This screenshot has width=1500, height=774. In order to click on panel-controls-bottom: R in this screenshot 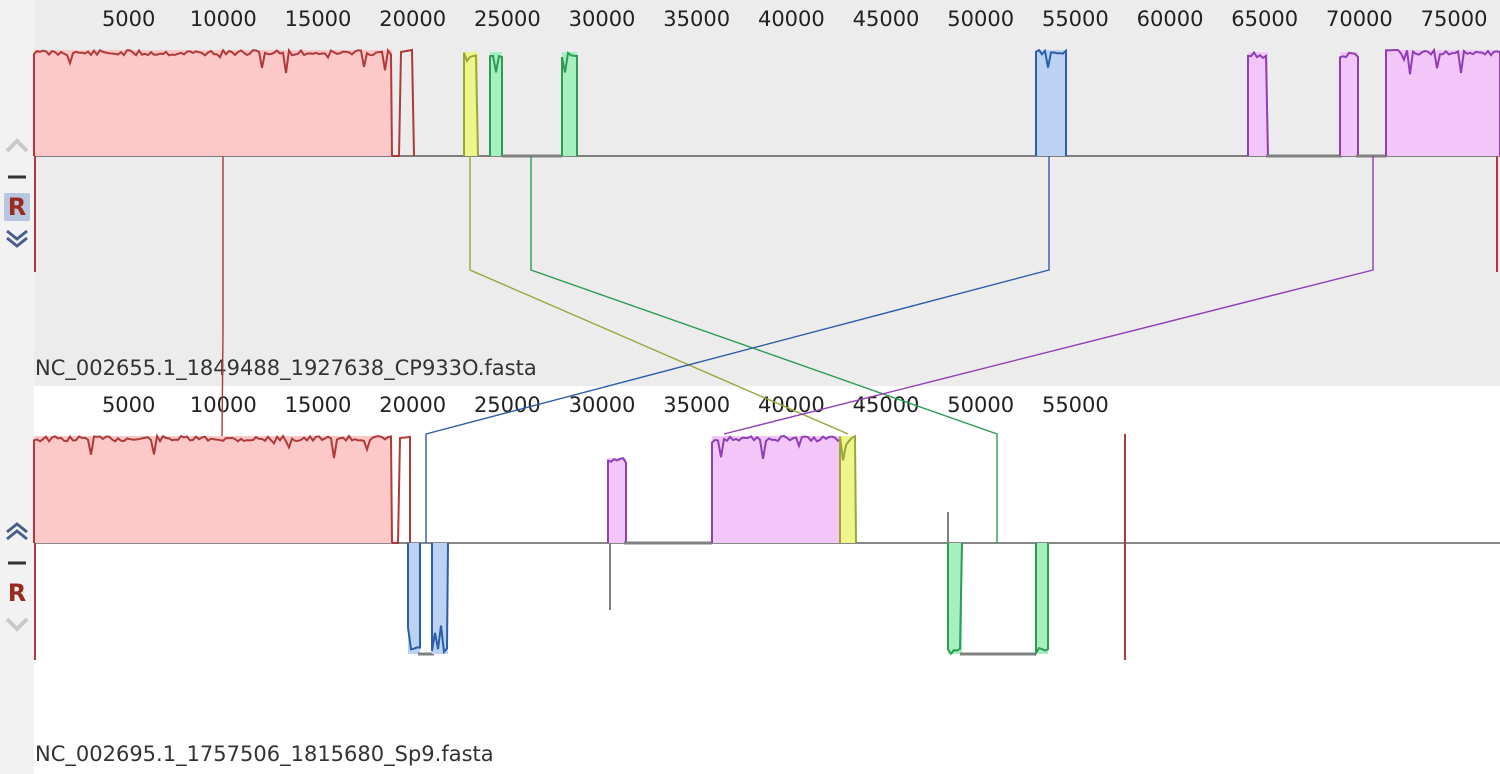, I will do `click(17, 580)`.